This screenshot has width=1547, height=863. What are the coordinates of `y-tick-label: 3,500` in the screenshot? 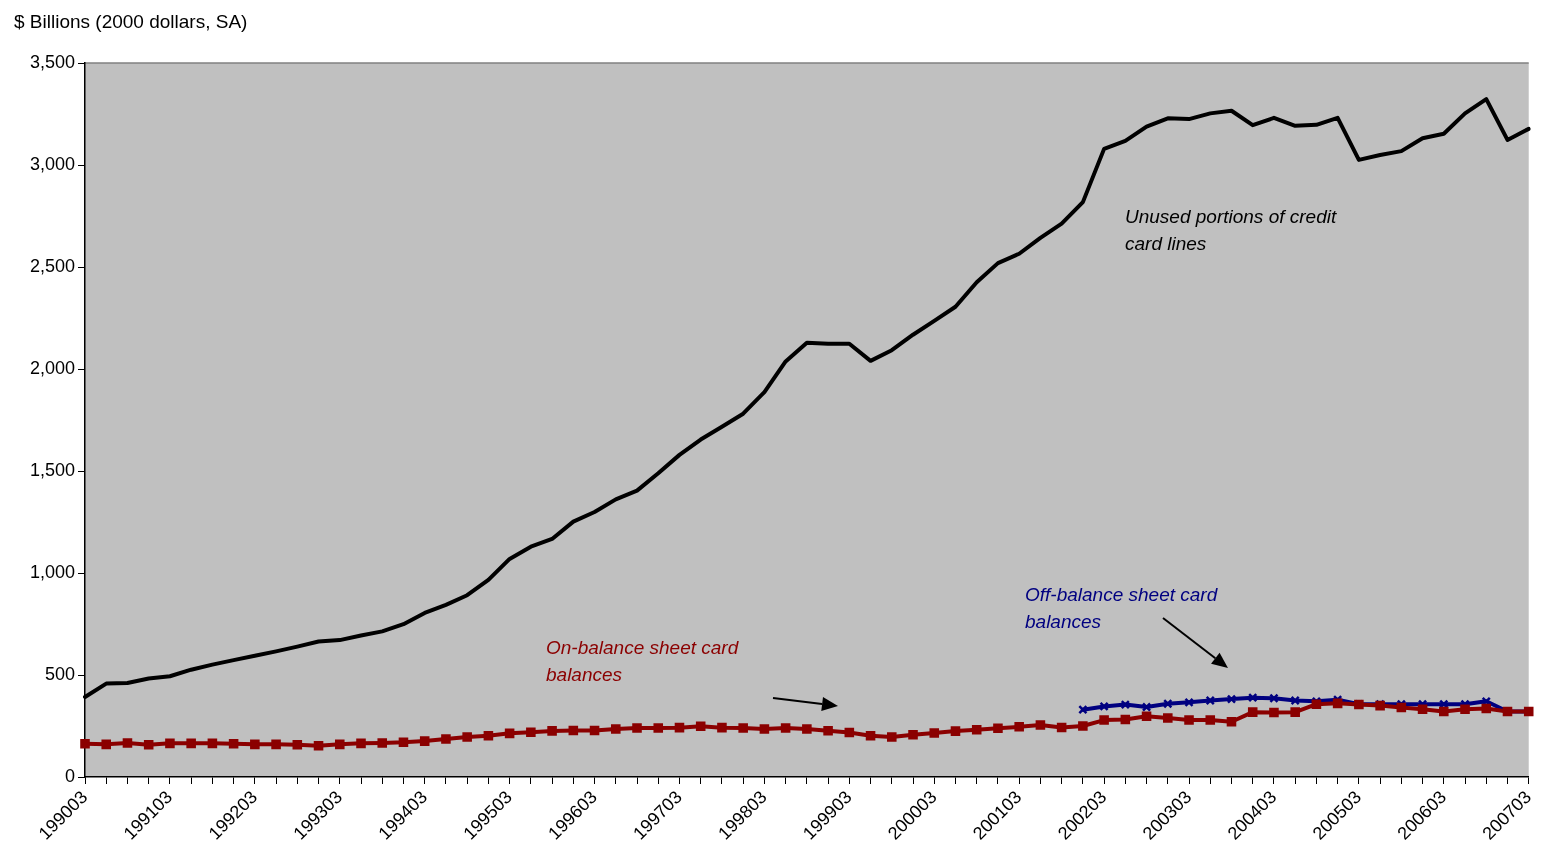 It's located at (52, 61).